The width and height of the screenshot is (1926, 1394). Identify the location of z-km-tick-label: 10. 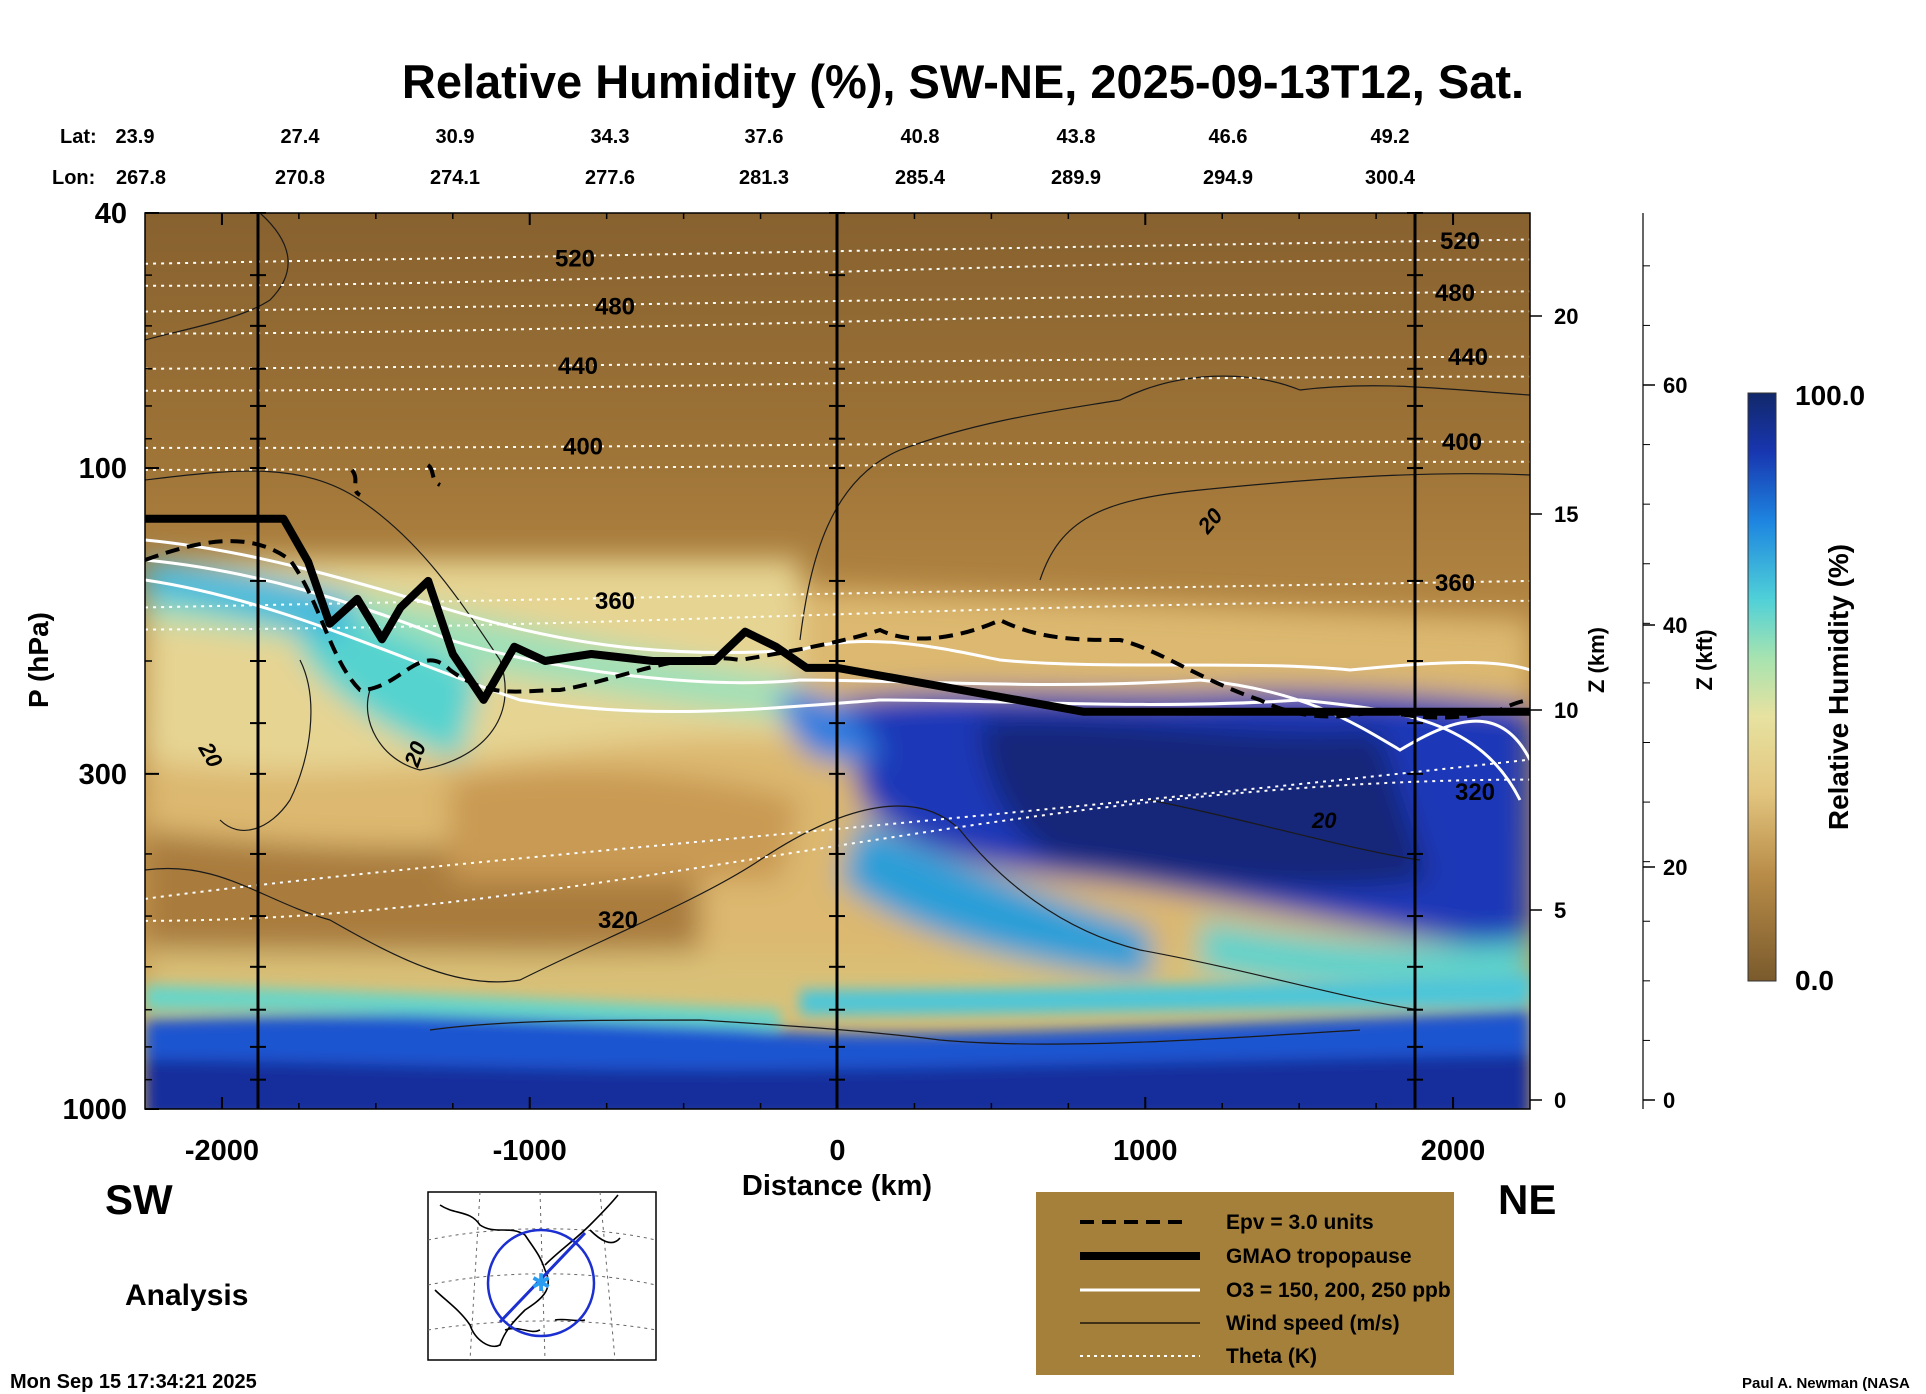
(1566, 710).